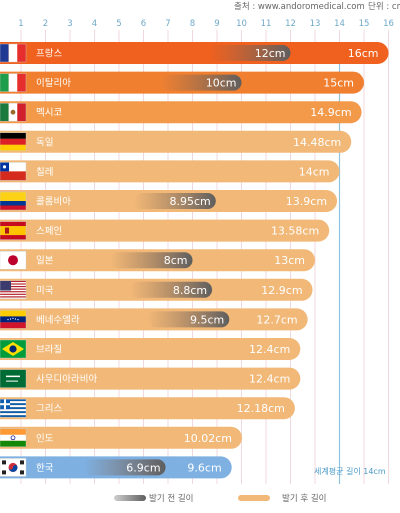  I want to click on x-tick-label: 15, so click(364, 24).